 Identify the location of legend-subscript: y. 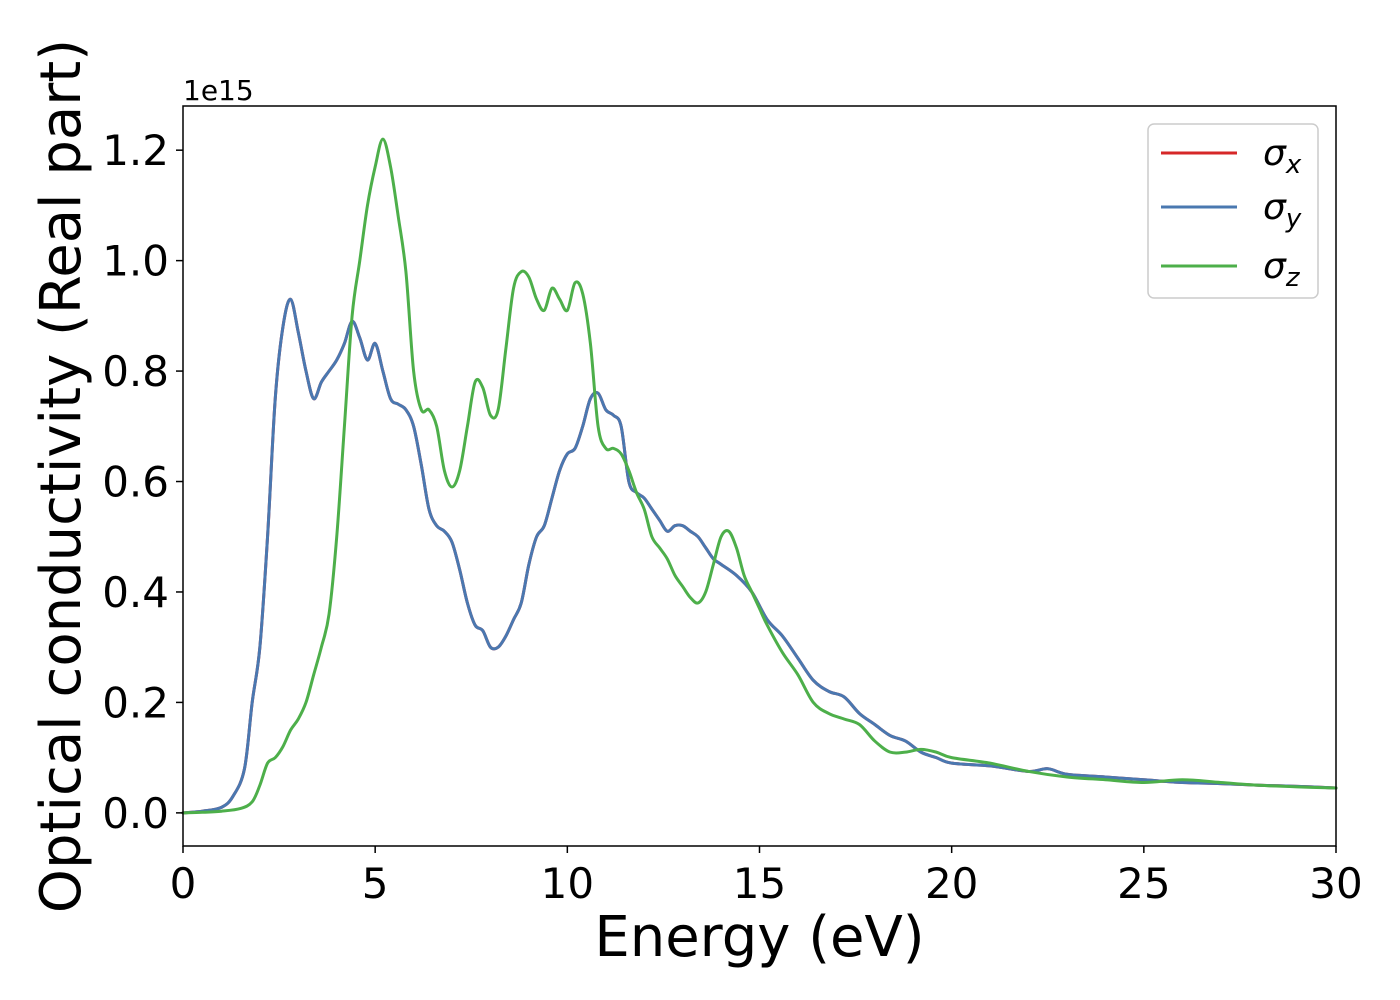
(1293, 219).